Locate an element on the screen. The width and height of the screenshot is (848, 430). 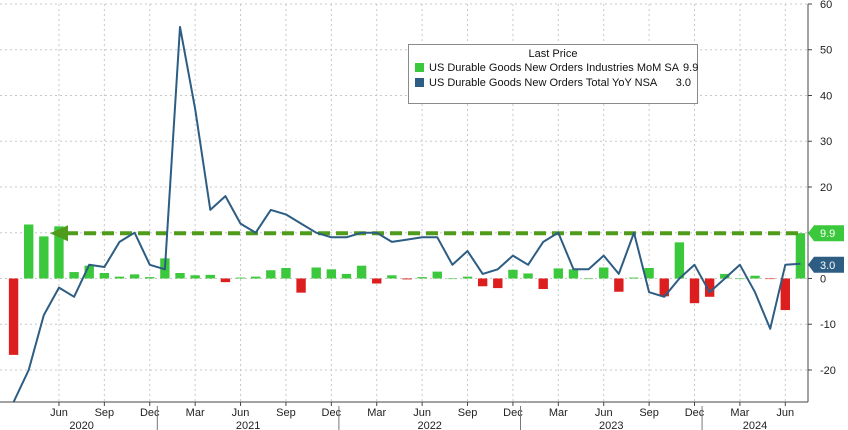
legend-swatch-yoy is located at coordinates (419, 82).